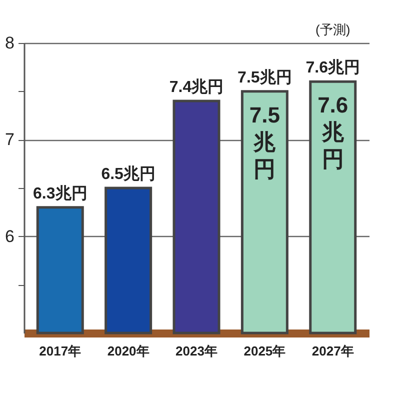 This screenshot has height=400, width=400. Describe the element at coordinates (9, 236) in the screenshot. I see `y-tick-label: 6` at that location.